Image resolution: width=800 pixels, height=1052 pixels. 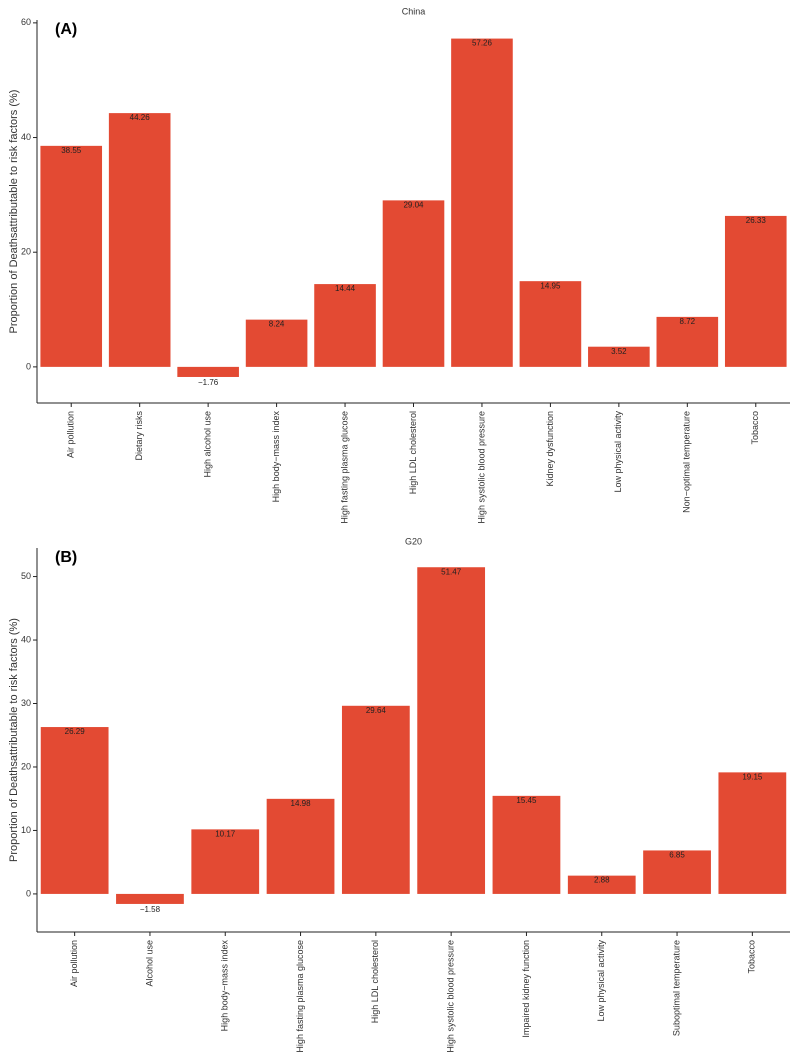 I want to click on value-label: −1.58, so click(x=150, y=909).